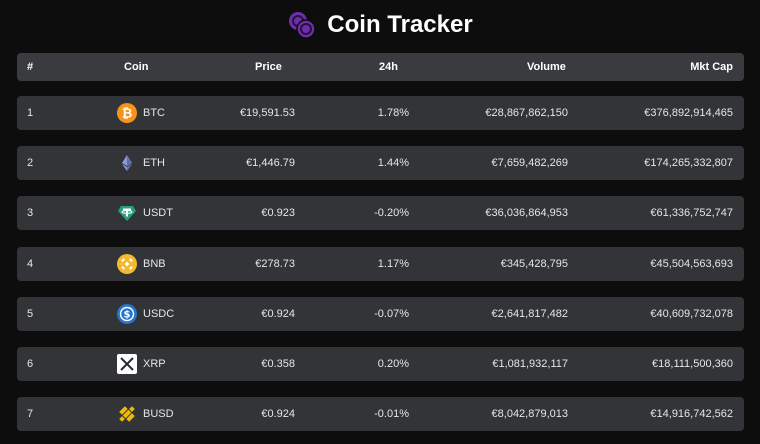 The height and width of the screenshot is (444, 760). I want to click on volume-cell: €7,659,482,269, so click(529, 163).